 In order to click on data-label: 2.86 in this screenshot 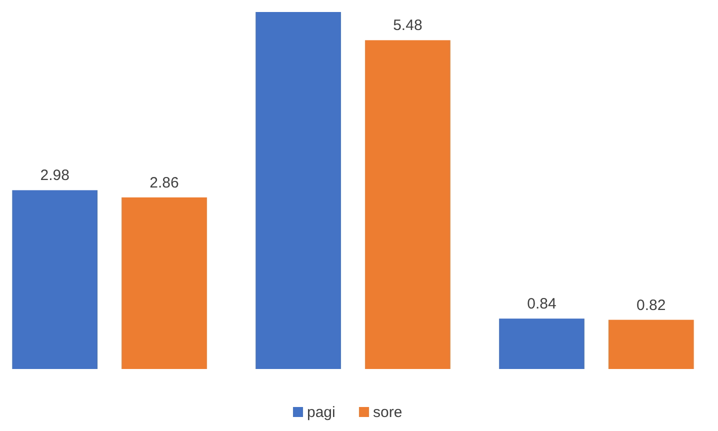, I will do `click(164, 183)`.